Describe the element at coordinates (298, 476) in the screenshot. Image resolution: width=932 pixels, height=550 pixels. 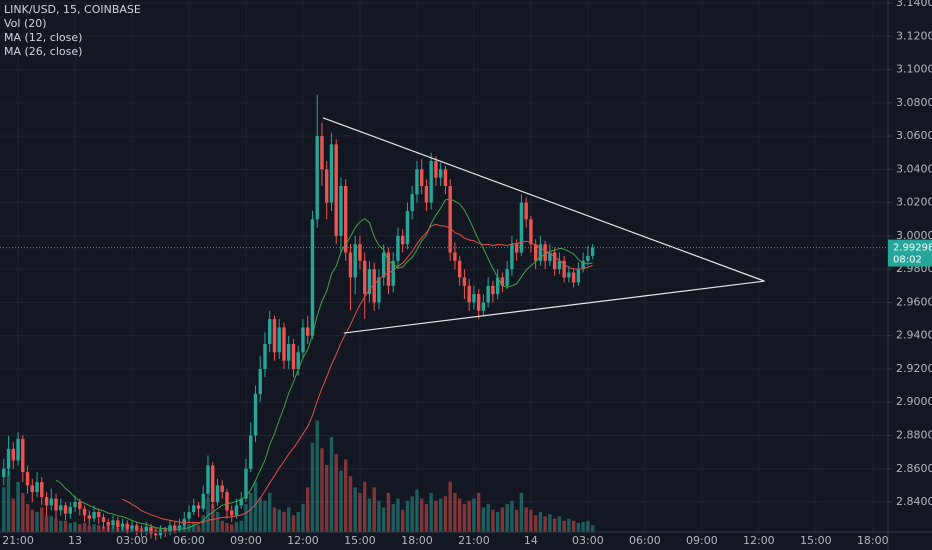
I see `volume` at that location.